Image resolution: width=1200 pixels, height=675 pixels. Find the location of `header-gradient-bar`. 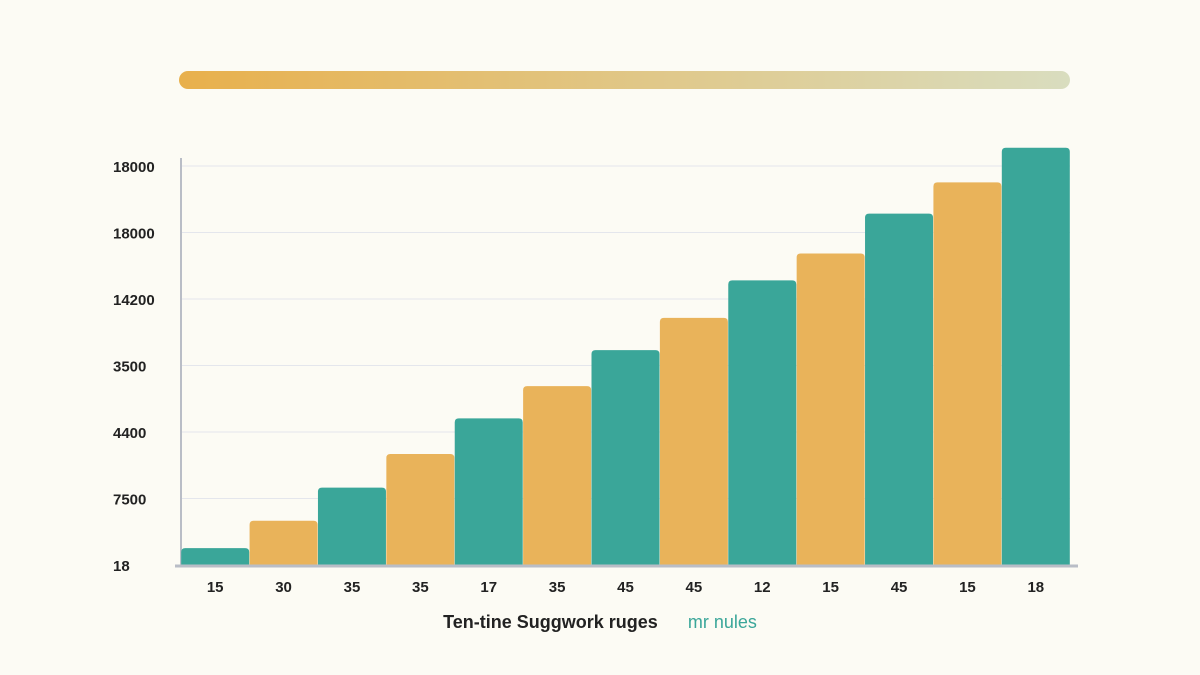

header-gradient-bar is located at coordinates (624, 80).